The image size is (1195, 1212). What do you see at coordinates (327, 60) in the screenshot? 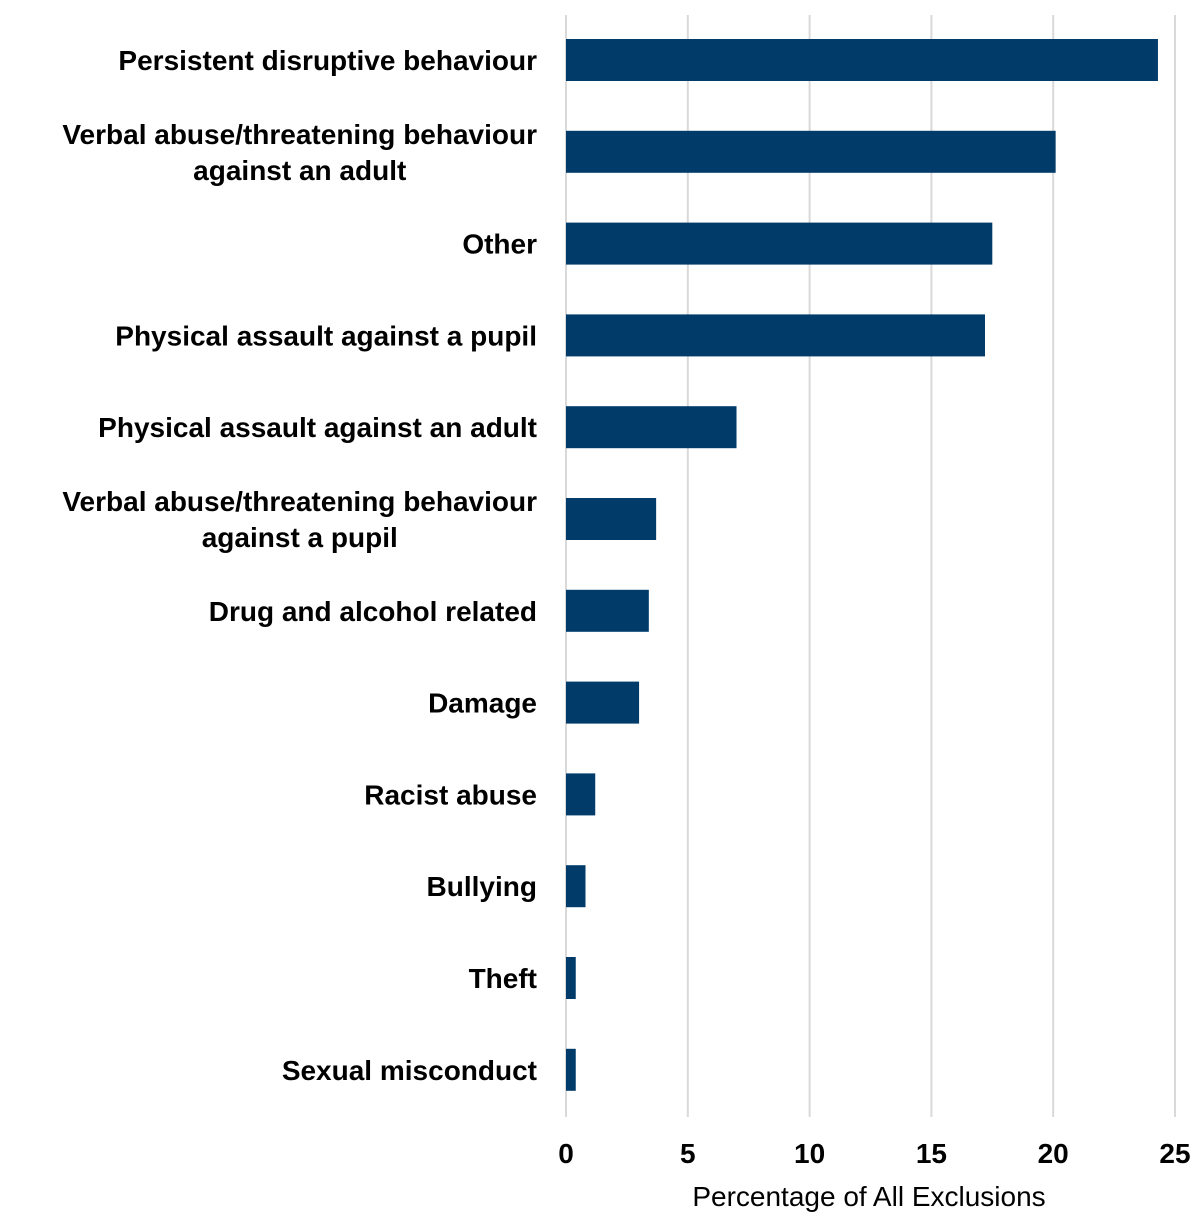
I see `category-label: Persistent disruptive behaviour` at bounding box center [327, 60].